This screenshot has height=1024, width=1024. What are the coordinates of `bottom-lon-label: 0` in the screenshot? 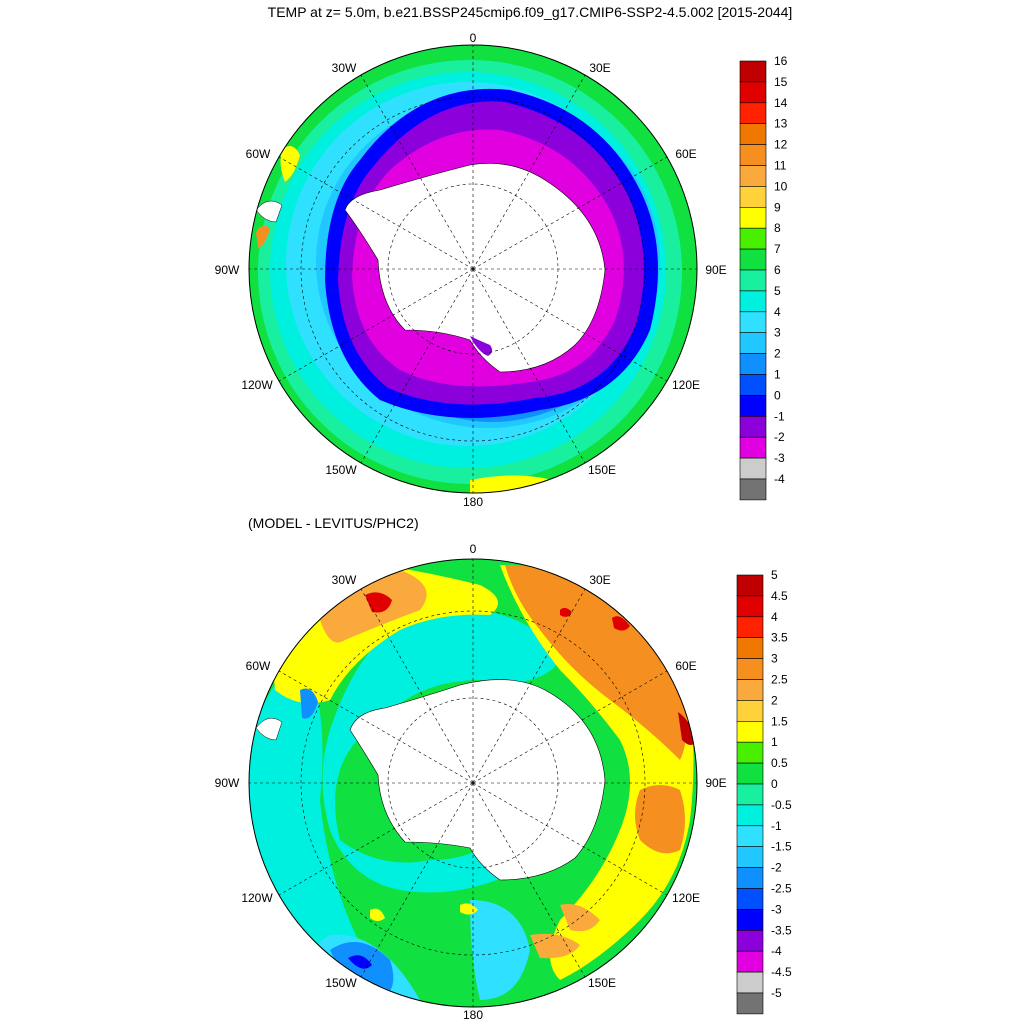 It's located at (473, 549).